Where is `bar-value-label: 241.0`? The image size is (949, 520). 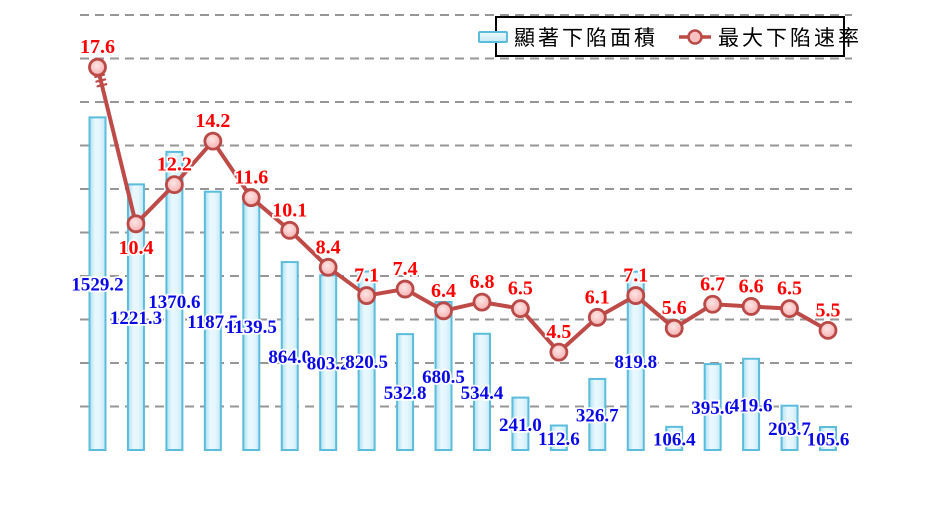 bar-value-label: 241.0 is located at coordinates (520, 425).